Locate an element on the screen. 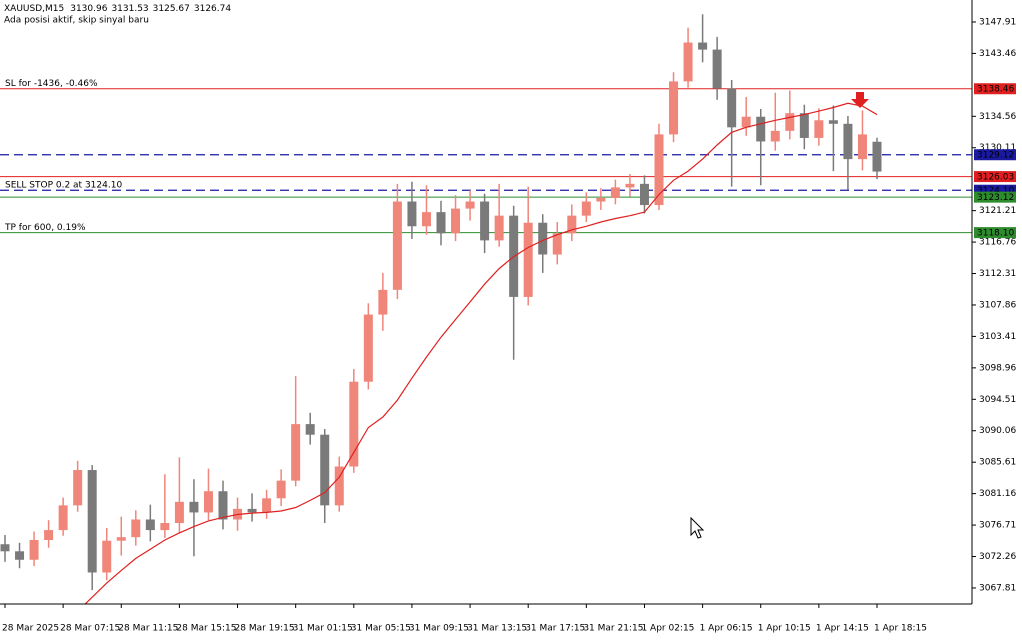 This screenshot has height=640, width=1022. x-tick-label: 28 Mar 2025 is located at coordinates (30, 629).